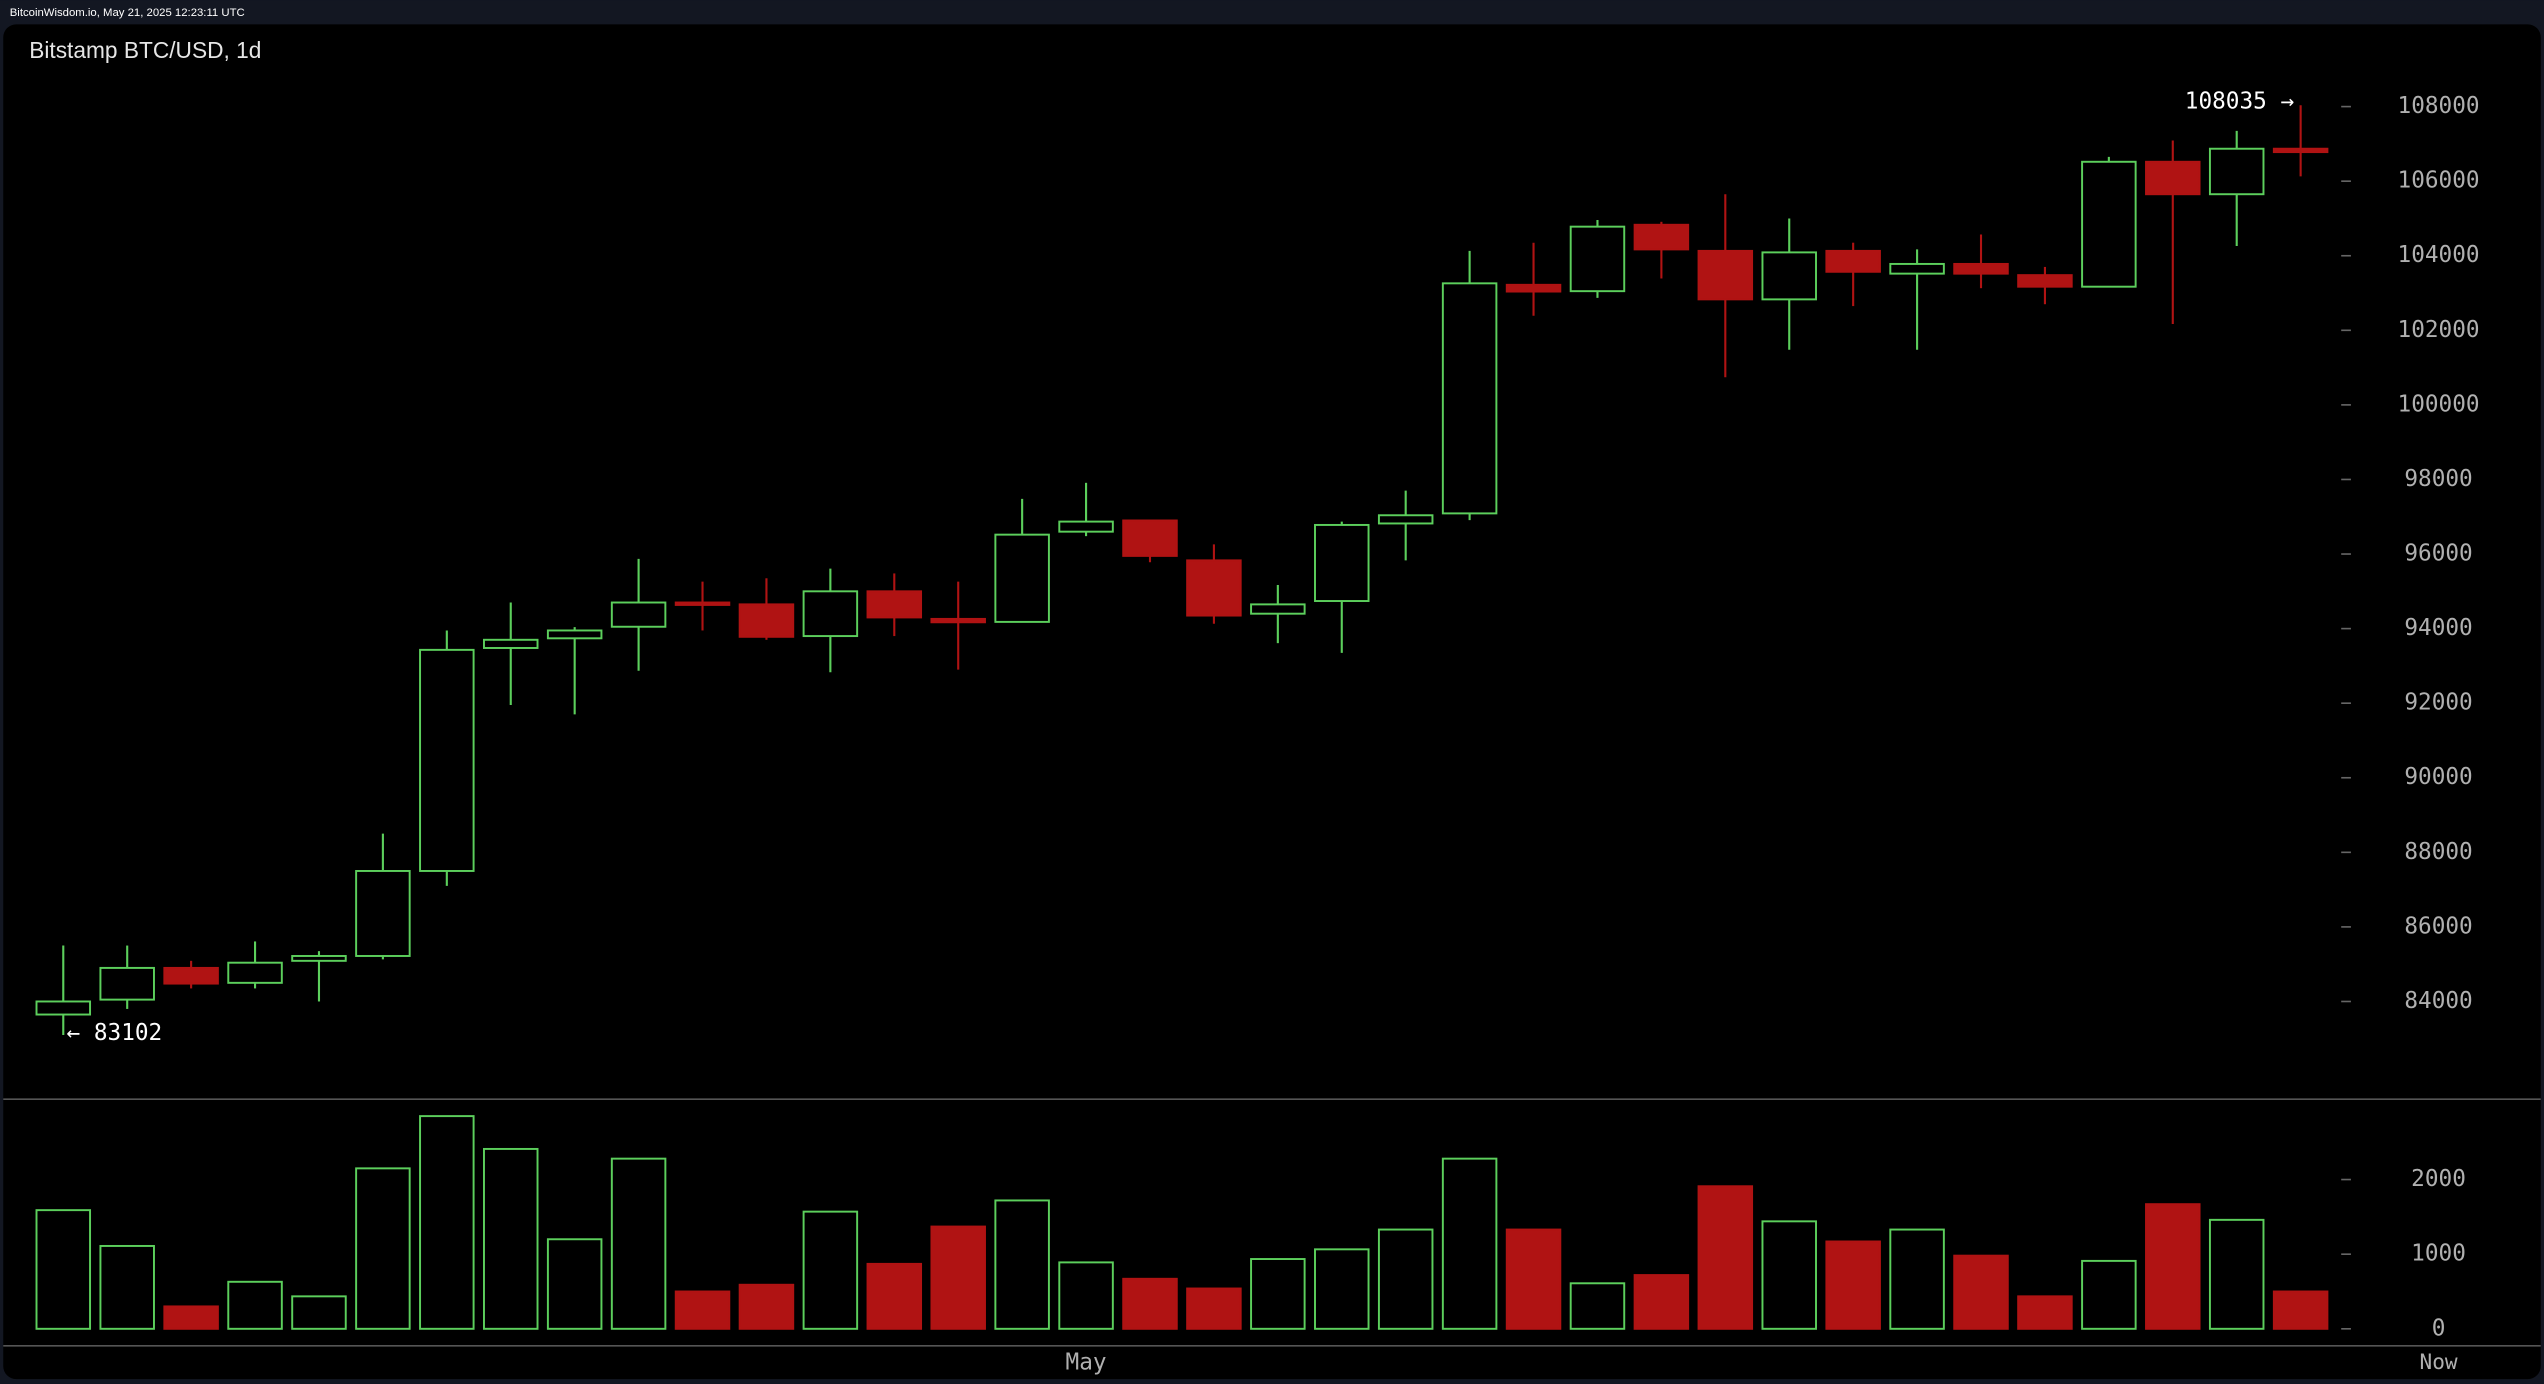 The image size is (2544, 1384). What do you see at coordinates (2438, 703) in the screenshot?
I see `y-tick-label: 92000` at bounding box center [2438, 703].